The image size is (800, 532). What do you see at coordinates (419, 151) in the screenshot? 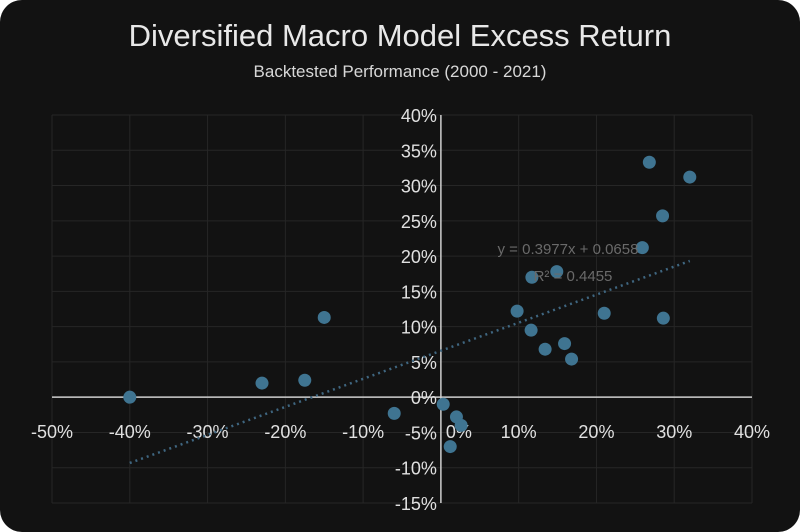
I see `y-tick-label: 35%` at bounding box center [419, 151].